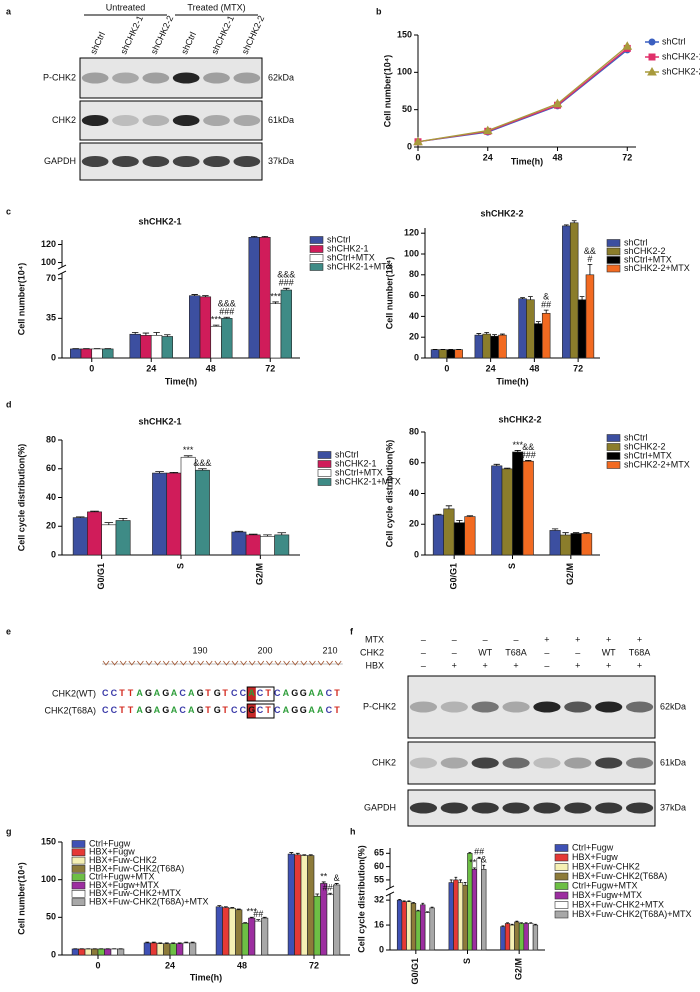  What do you see at coordinates (123, 860) in the screenshot?
I see `legend-label: HBX+Fuw-CHK2` at bounding box center [123, 860].